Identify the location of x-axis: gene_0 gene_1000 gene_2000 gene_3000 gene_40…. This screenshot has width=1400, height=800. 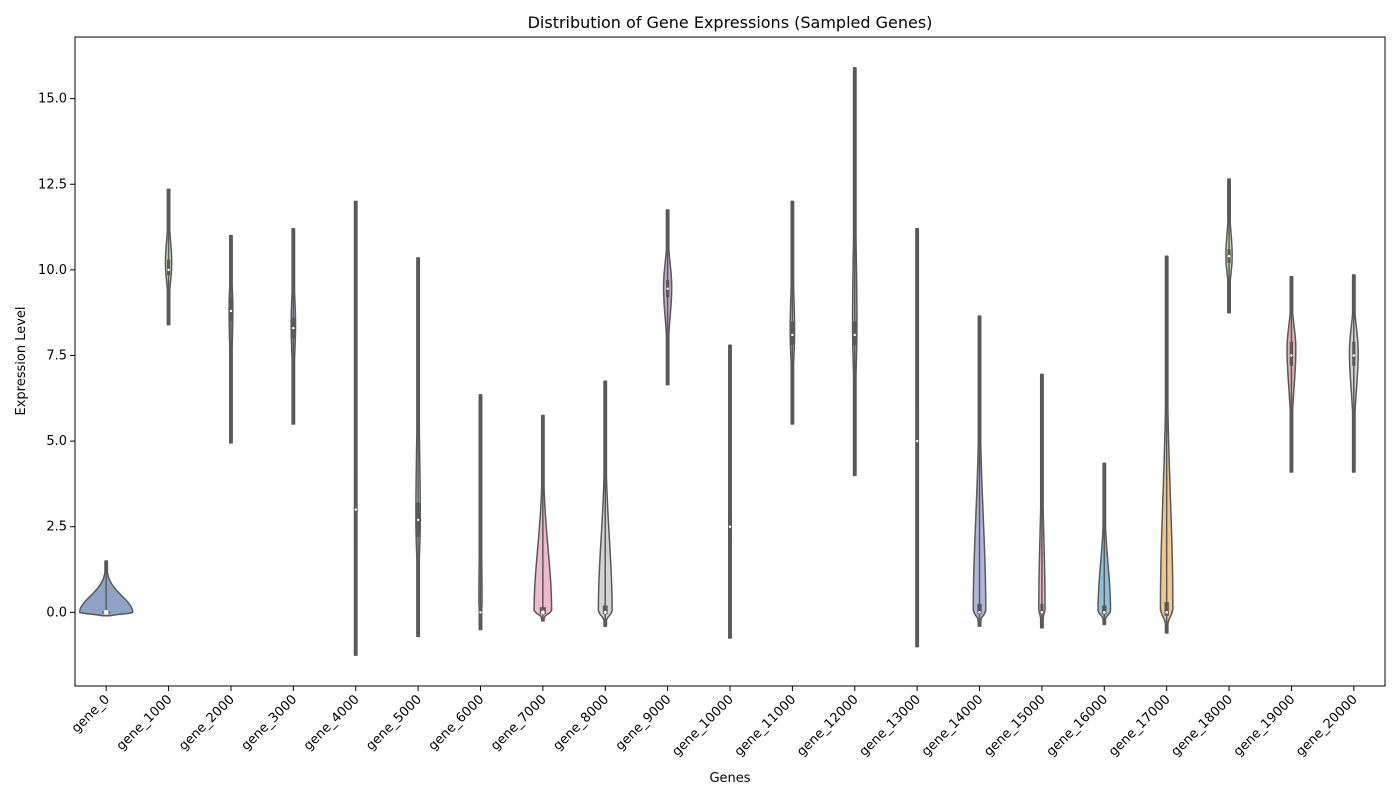
(715, 723).